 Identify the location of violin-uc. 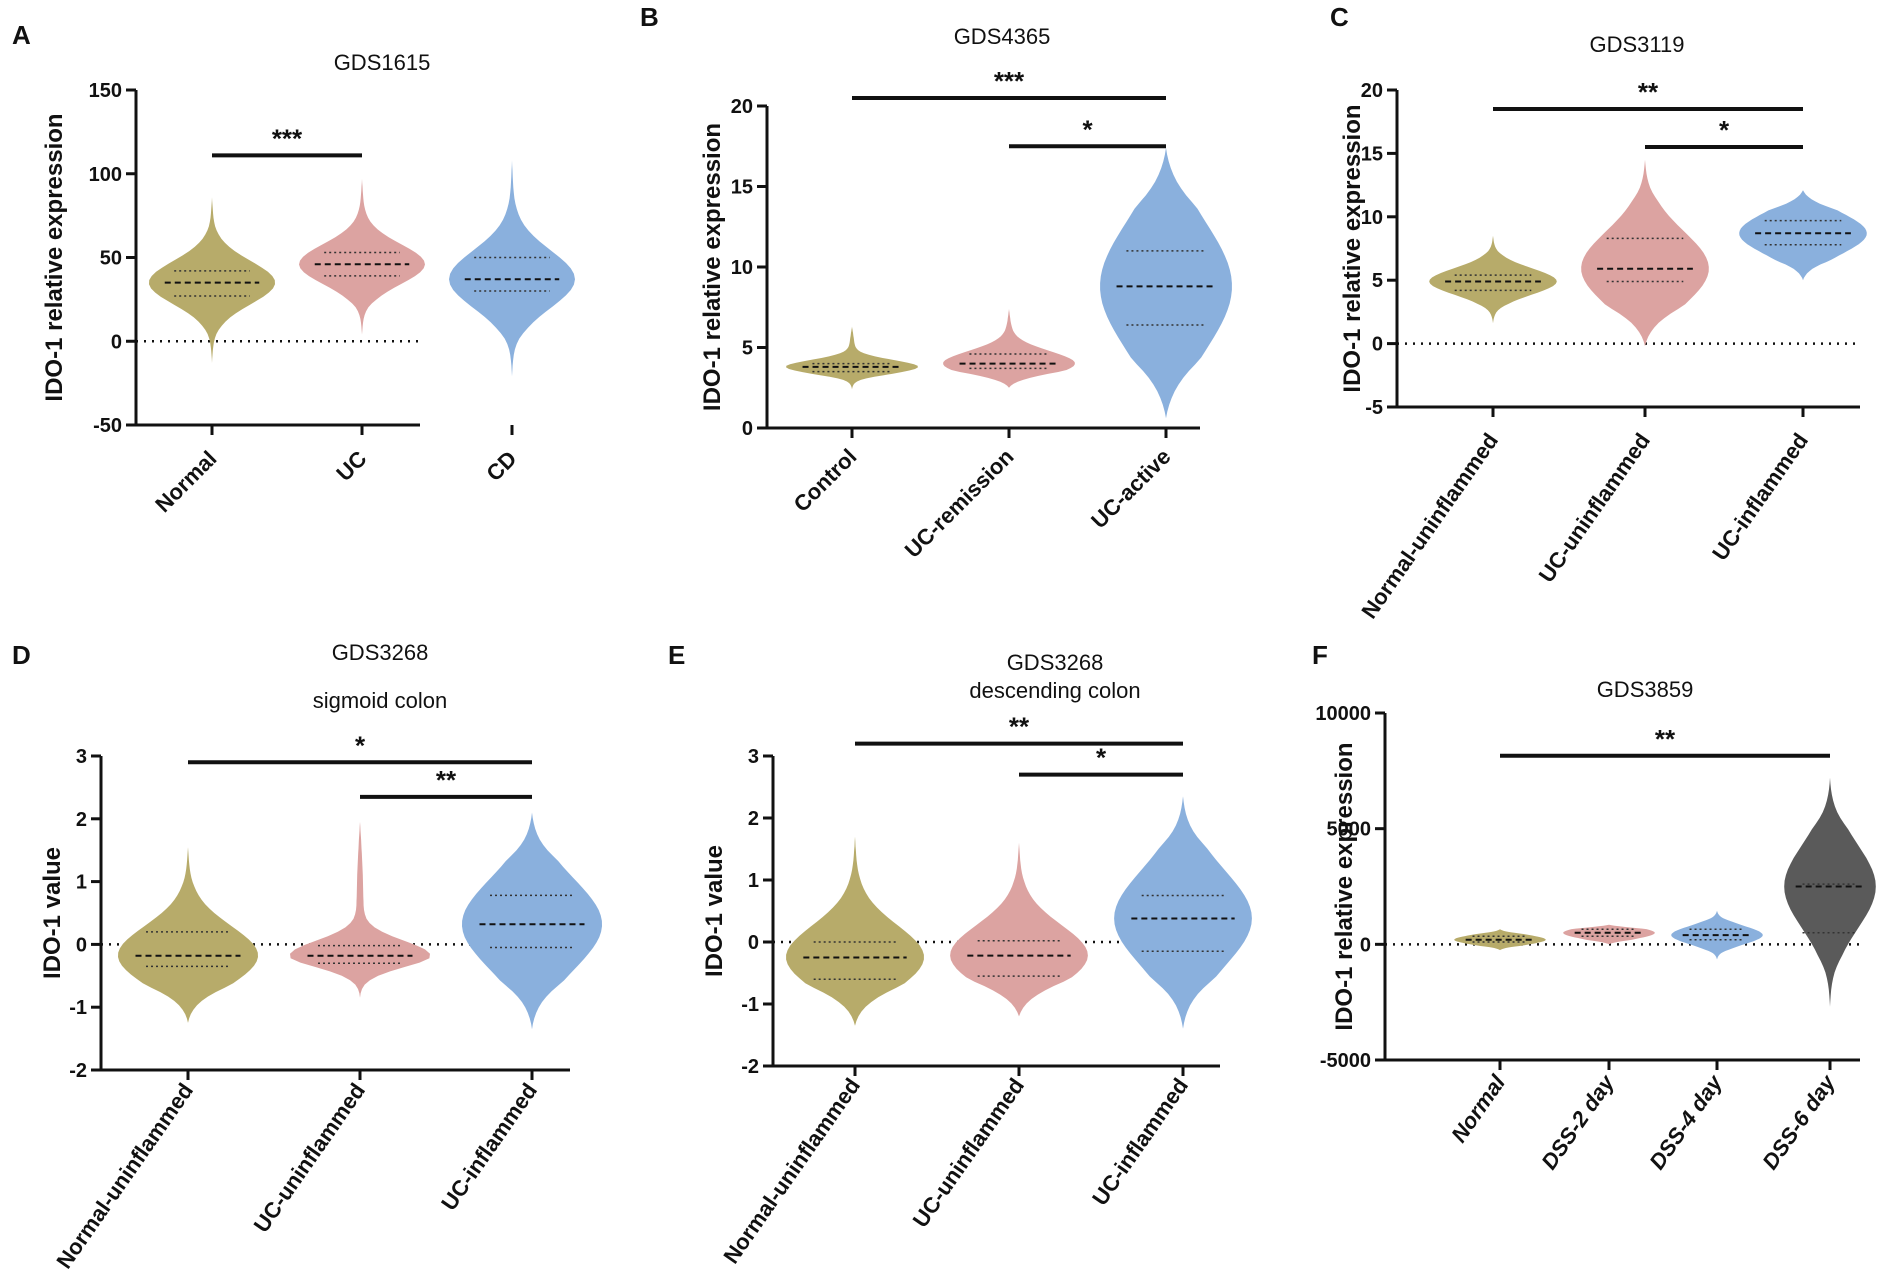
(362, 256).